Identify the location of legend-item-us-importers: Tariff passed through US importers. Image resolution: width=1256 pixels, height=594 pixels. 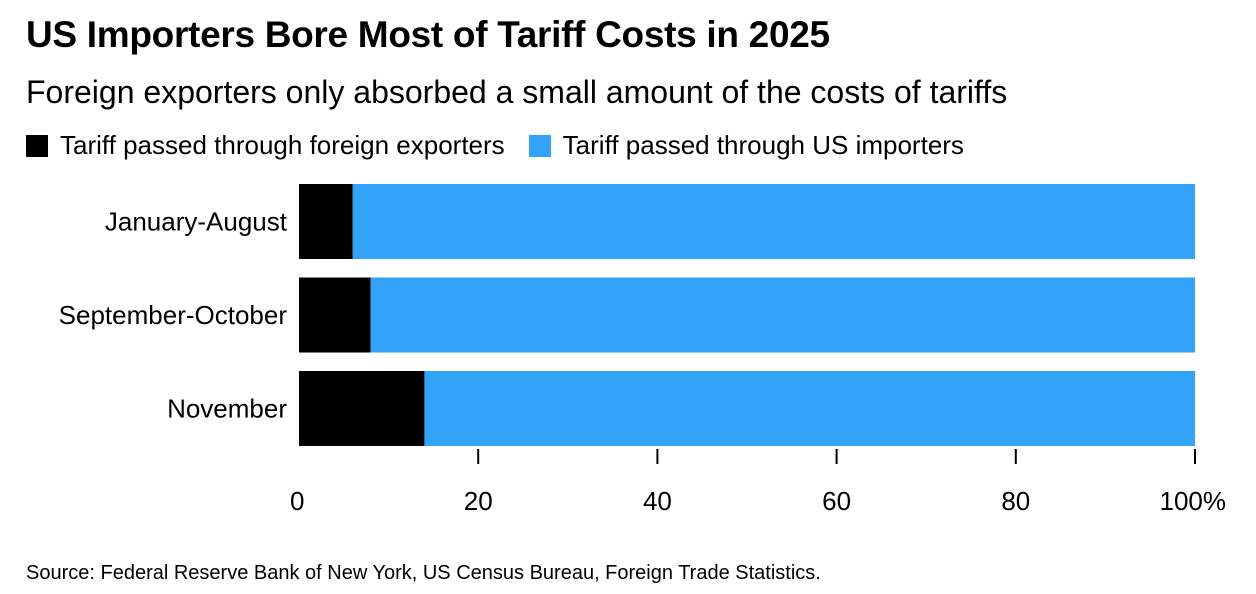
(746, 145).